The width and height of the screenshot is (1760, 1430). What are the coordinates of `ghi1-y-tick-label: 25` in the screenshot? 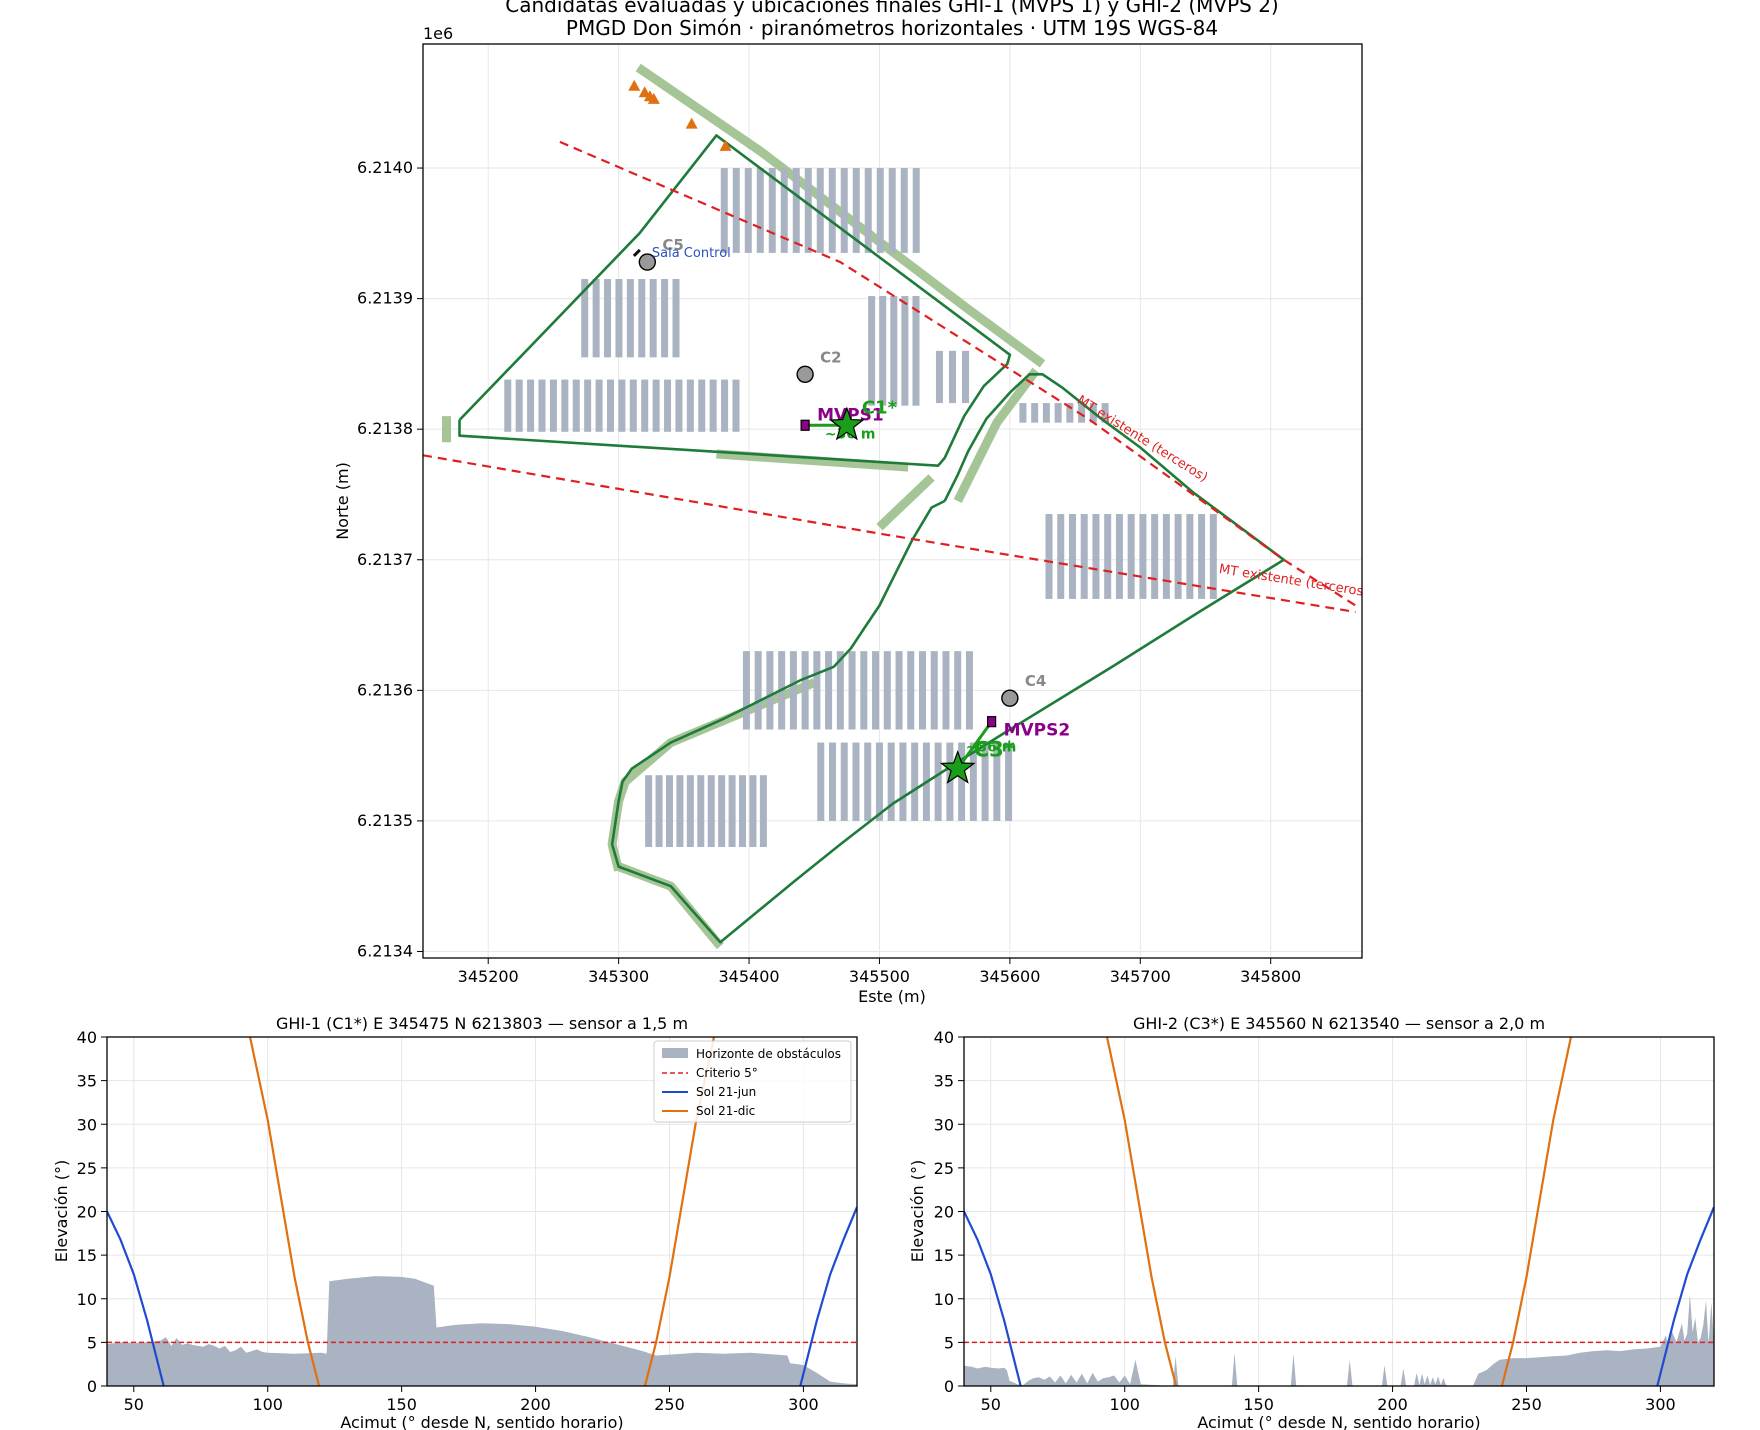 It's located at (87, 1168).